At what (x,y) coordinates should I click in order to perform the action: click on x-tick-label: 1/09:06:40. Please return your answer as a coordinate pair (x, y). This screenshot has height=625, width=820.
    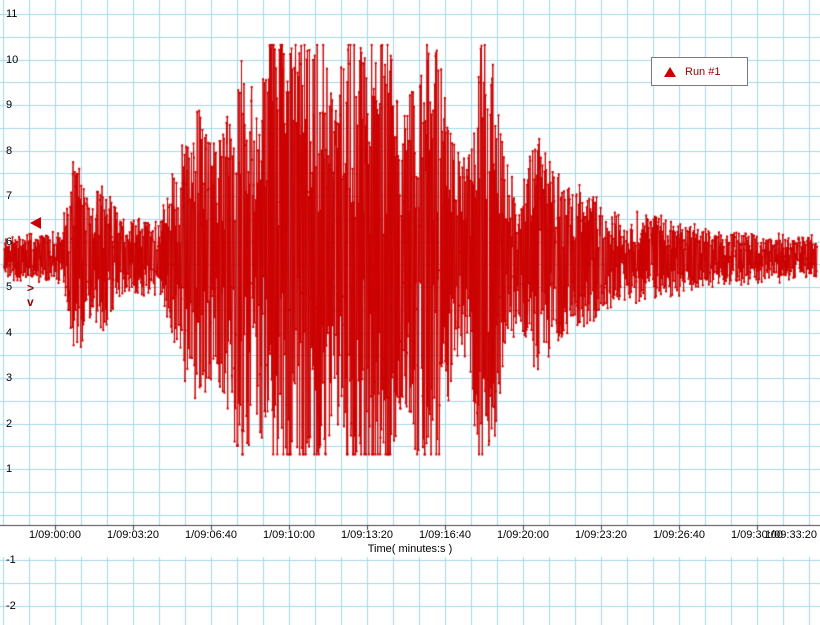
    Looking at the image, I should click on (211, 535).